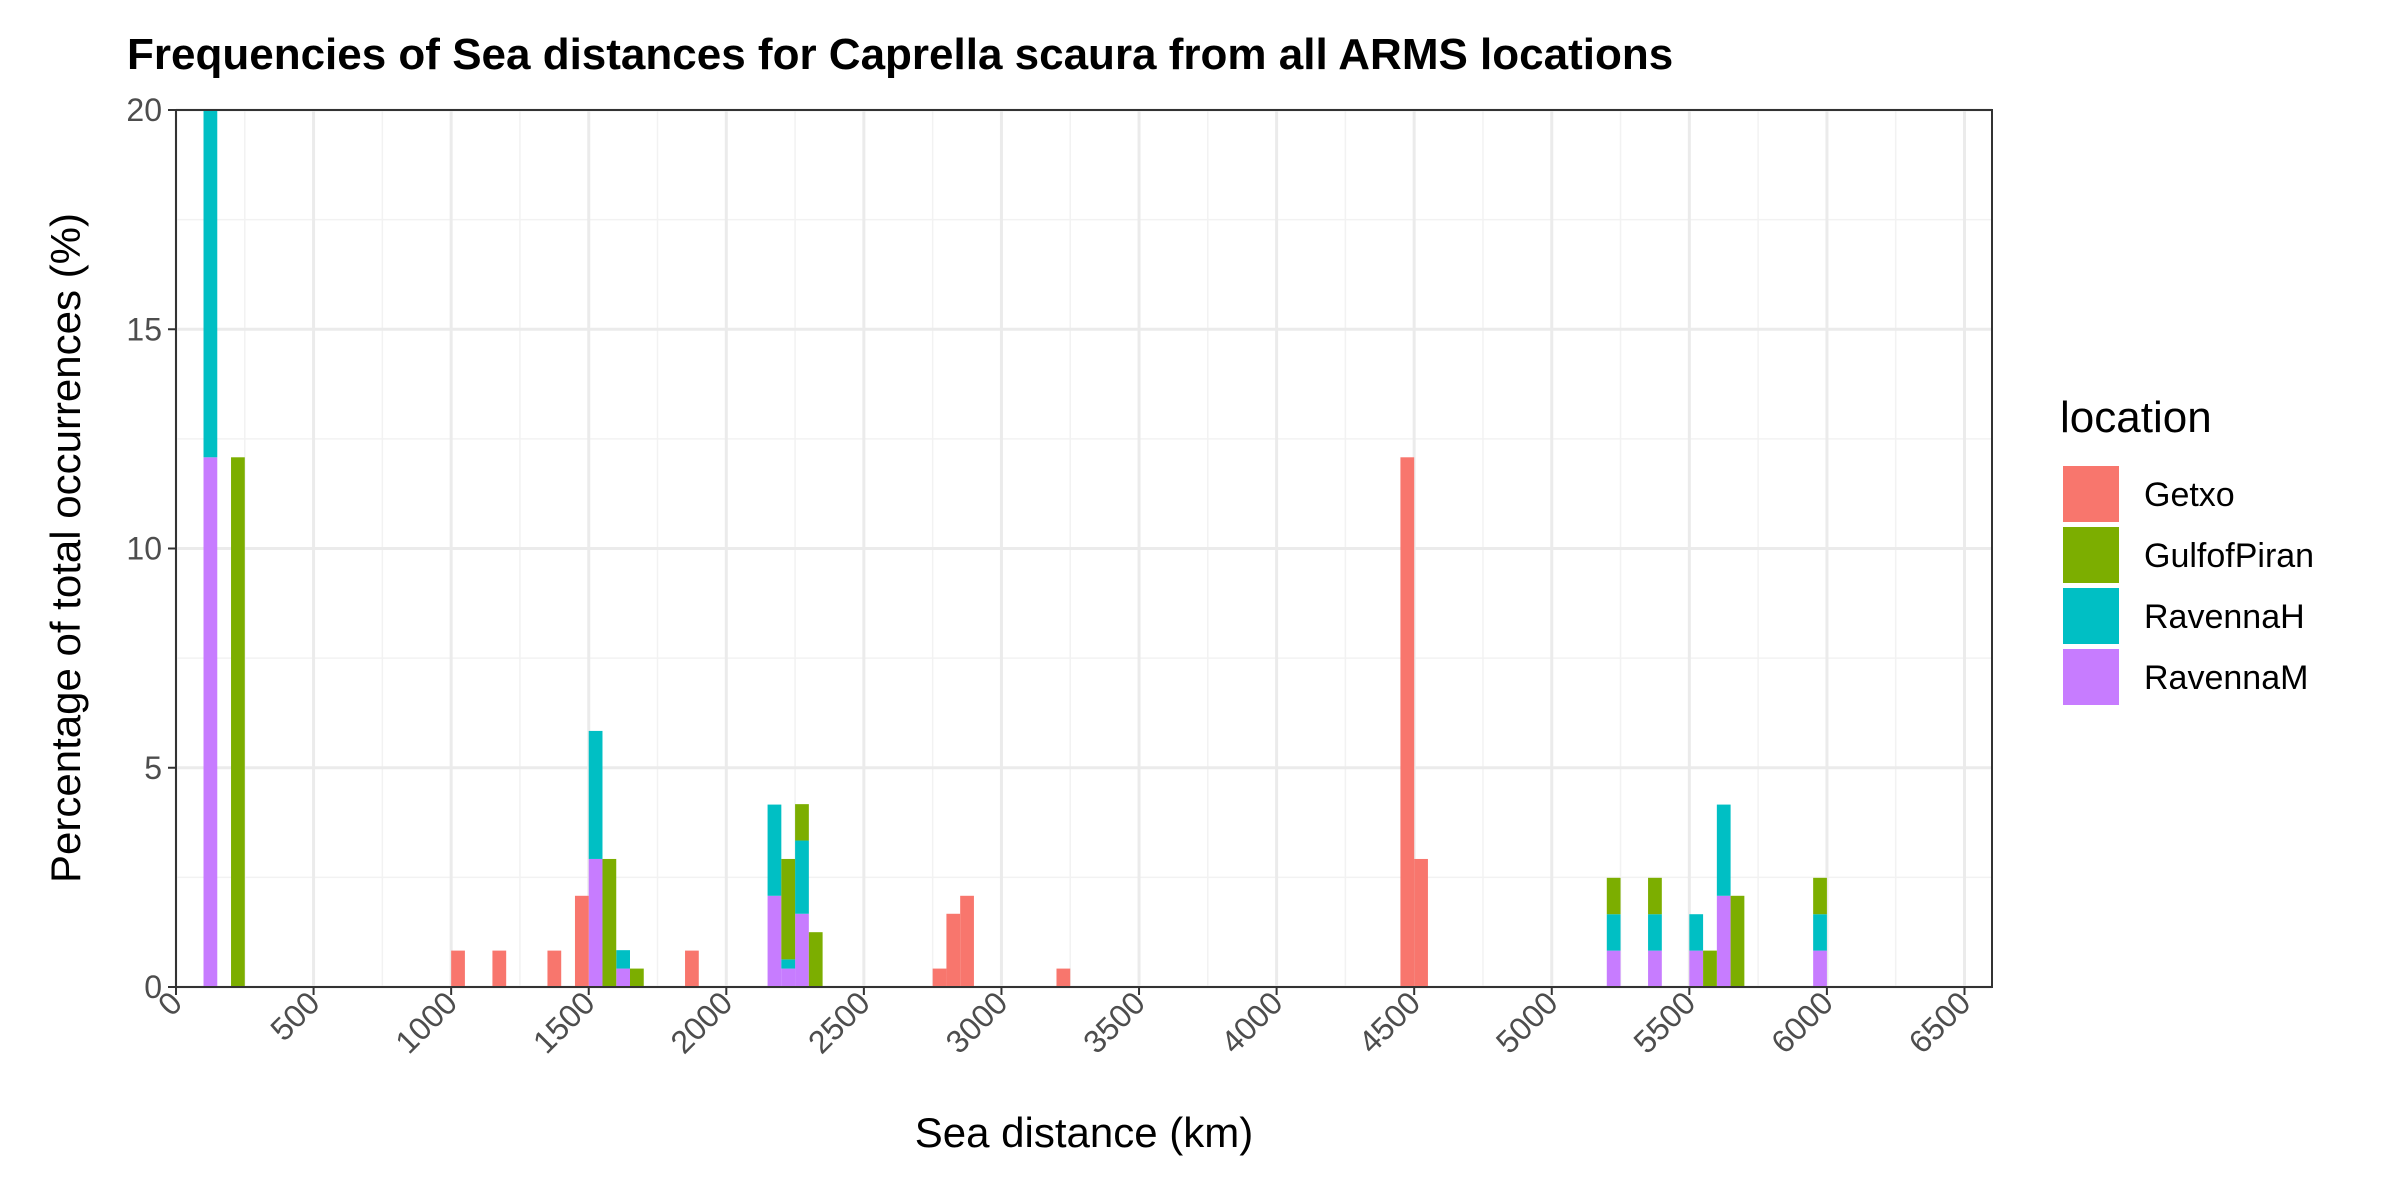  What do you see at coordinates (1389, 1022) in the screenshot?
I see `x-tick-label: 4500` at bounding box center [1389, 1022].